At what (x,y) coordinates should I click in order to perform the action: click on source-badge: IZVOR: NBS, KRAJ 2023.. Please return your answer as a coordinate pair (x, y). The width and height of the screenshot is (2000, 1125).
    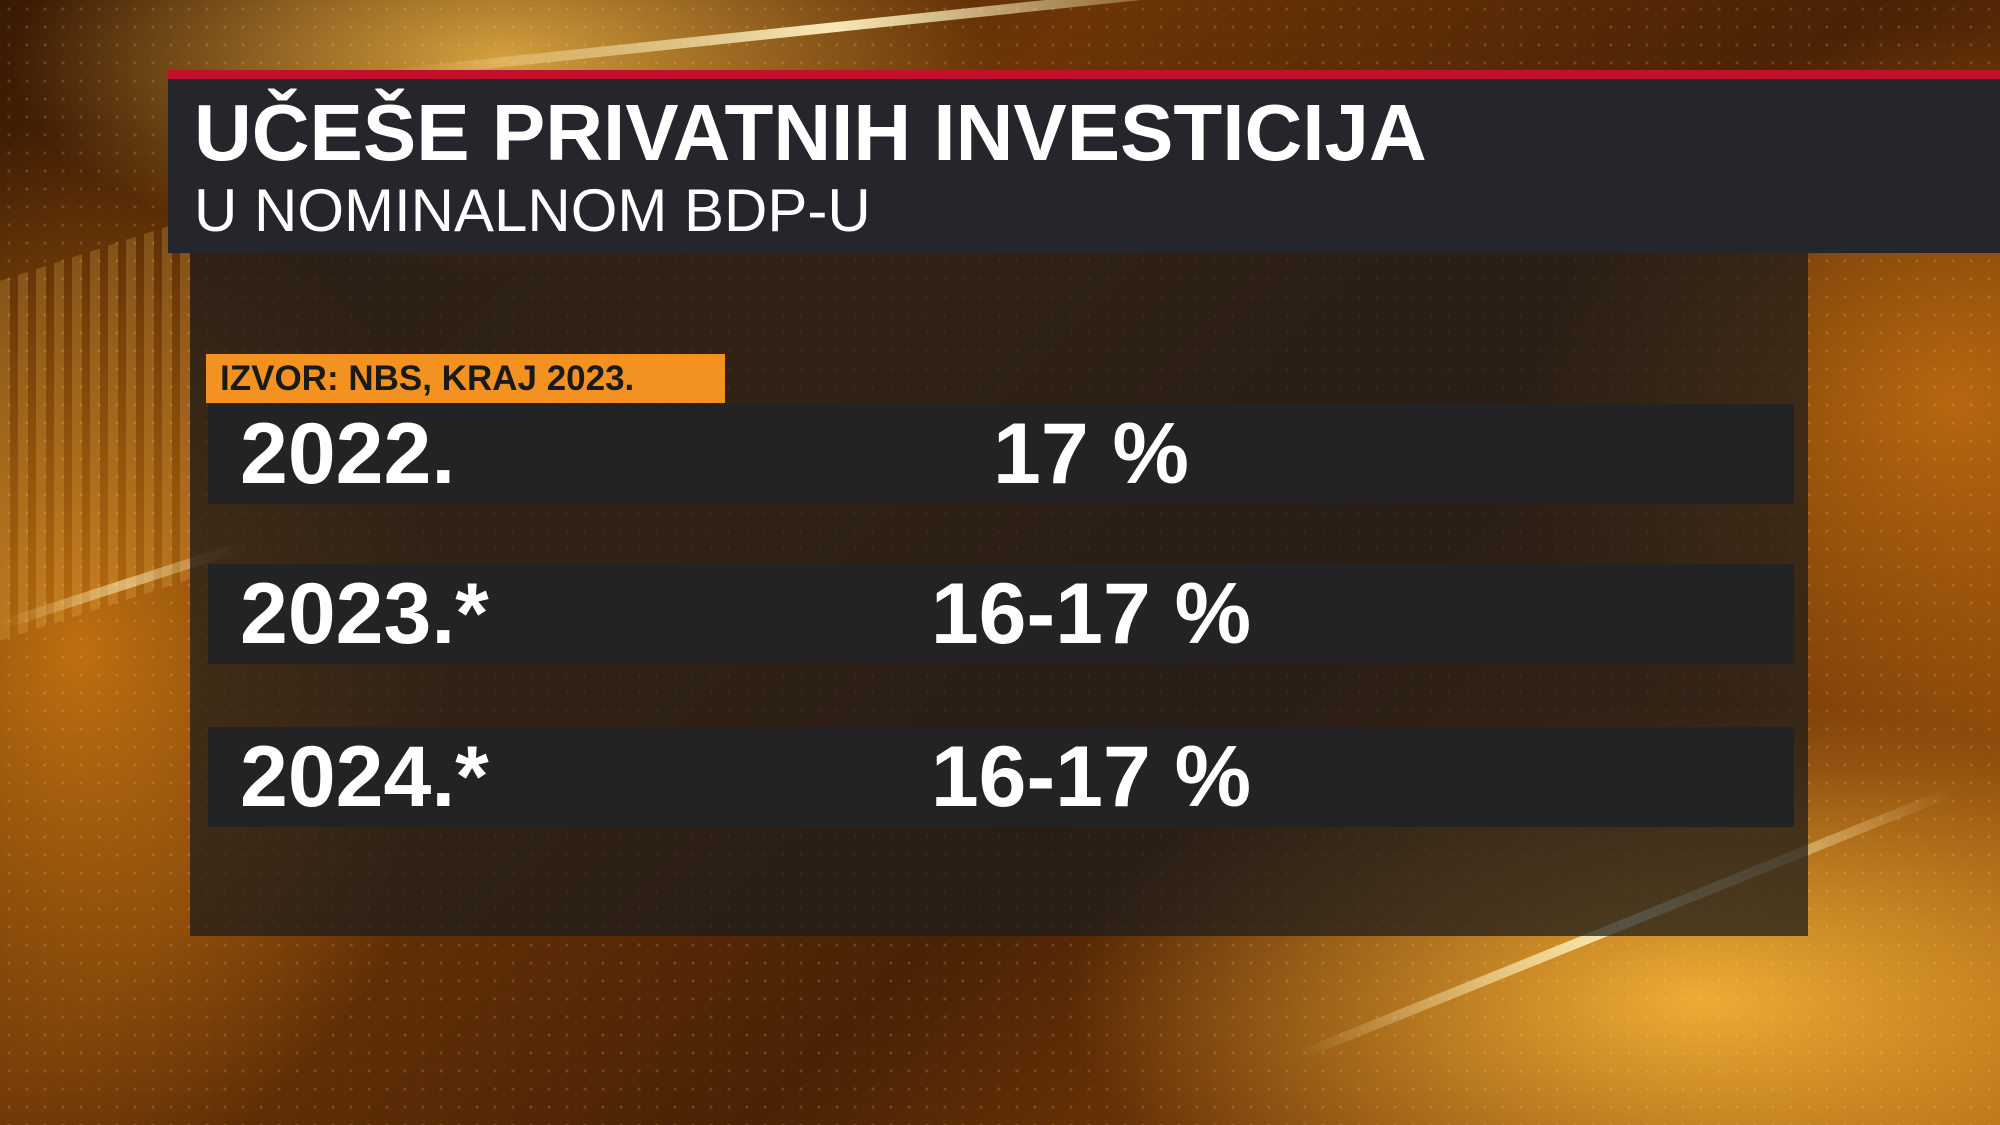
    Looking at the image, I should click on (465, 378).